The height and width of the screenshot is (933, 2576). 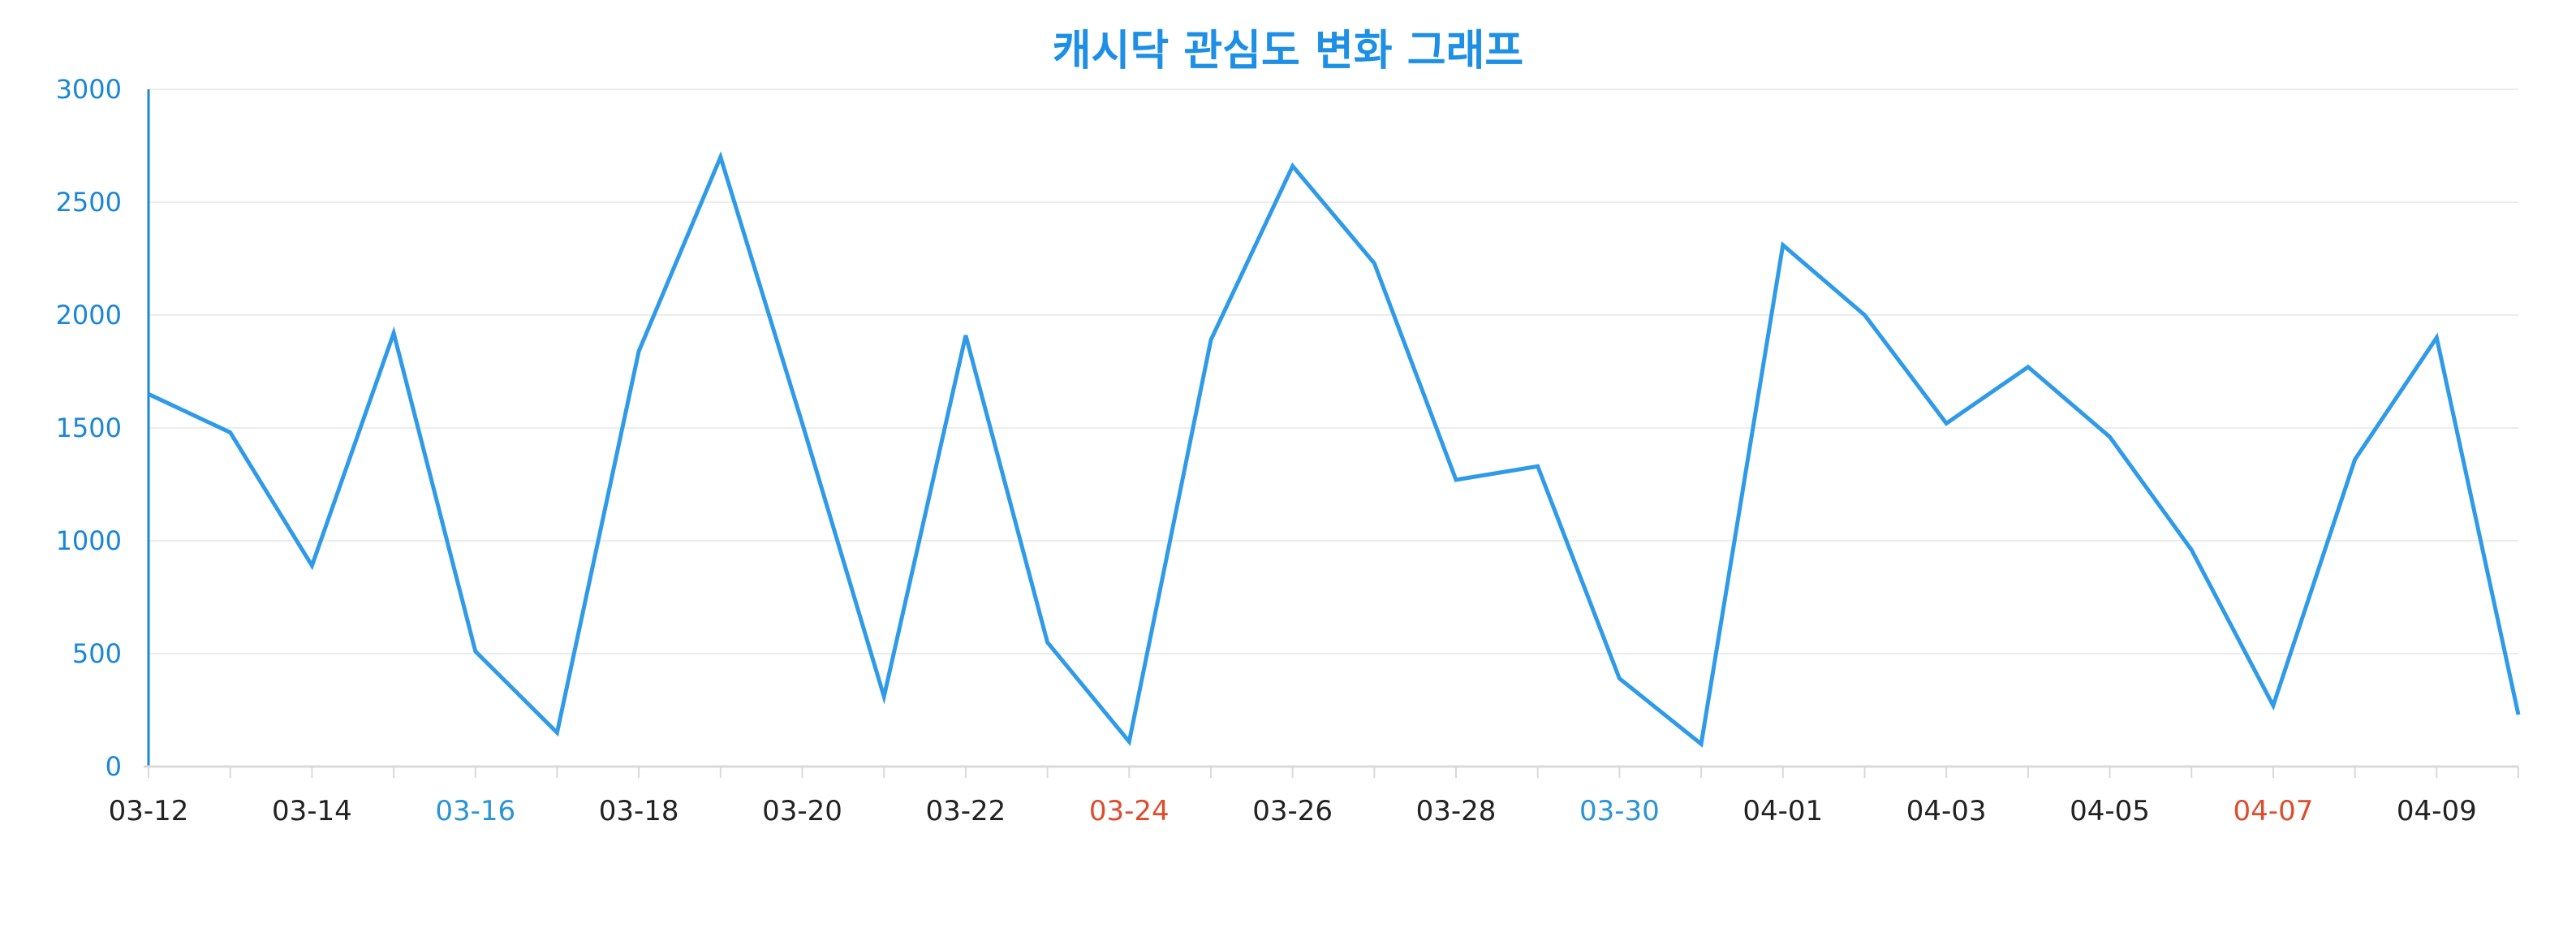 What do you see at coordinates (1620, 811) in the screenshot?
I see `x-tick-label: 03-30` at bounding box center [1620, 811].